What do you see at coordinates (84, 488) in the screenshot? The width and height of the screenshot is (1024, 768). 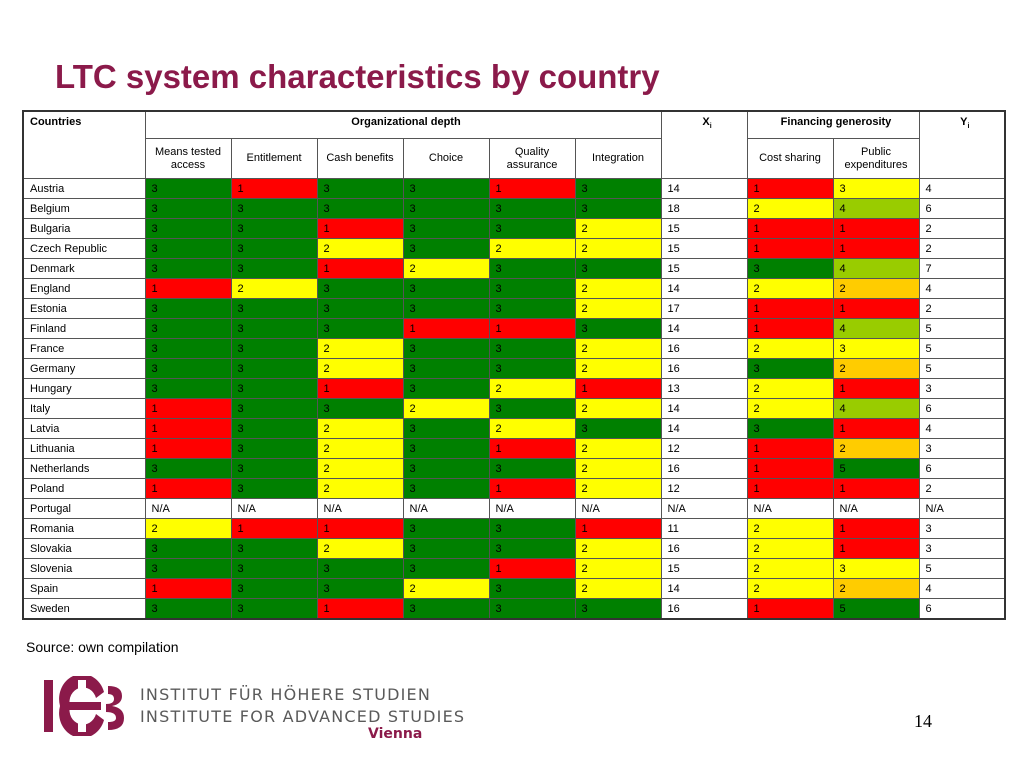 I see `country-cell: Poland` at bounding box center [84, 488].